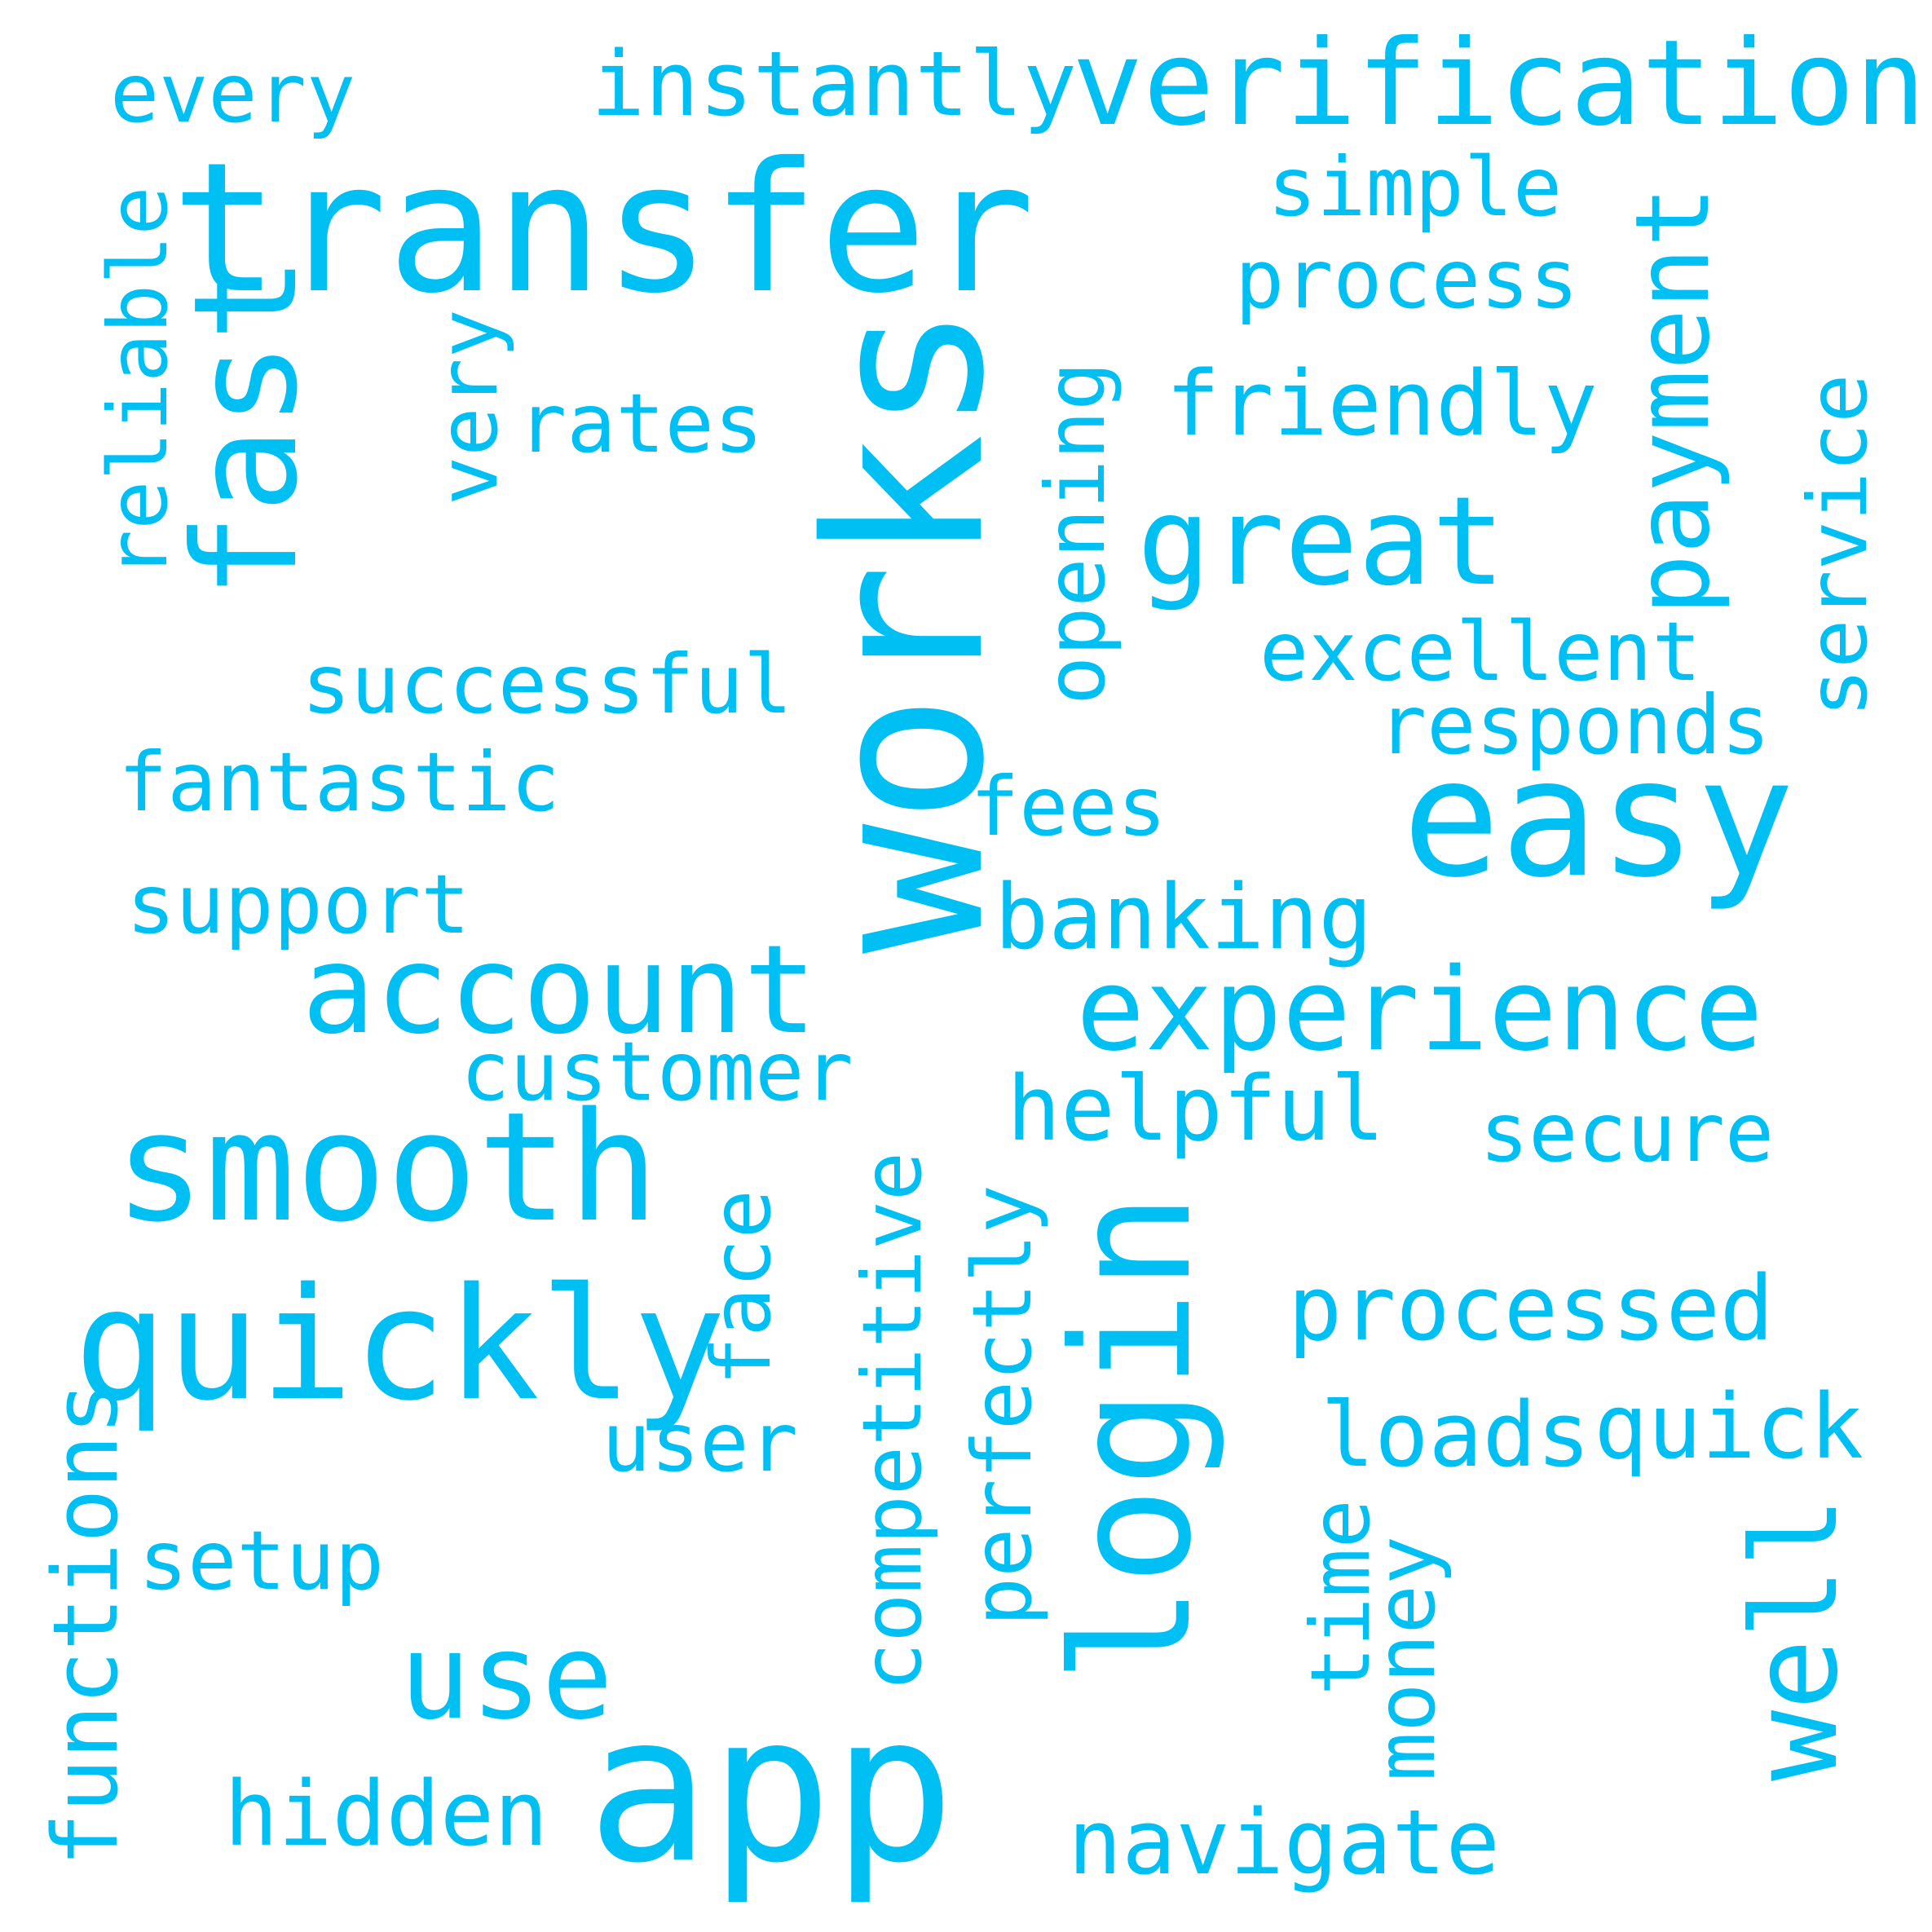 This screenshot has height=1932, width=1932. What do you see at coordinates (771, 1789) in the screenshot?
I see `word-app: app` at bounding box center [771, 1789].